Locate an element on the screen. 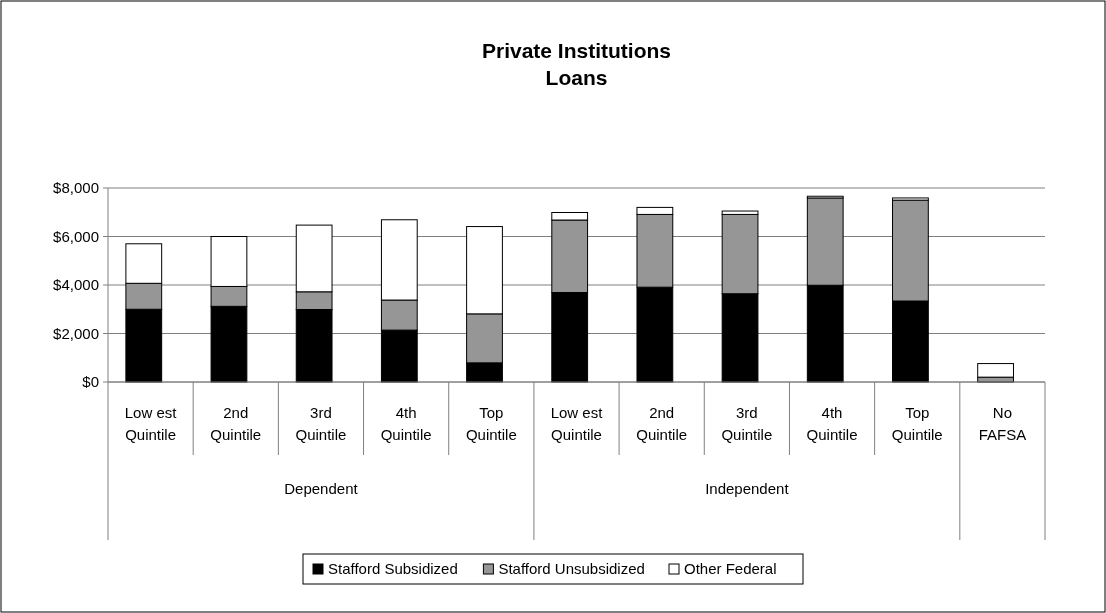  legend-label: Stafford Unsubsidized is located at coordinates (571, 568).